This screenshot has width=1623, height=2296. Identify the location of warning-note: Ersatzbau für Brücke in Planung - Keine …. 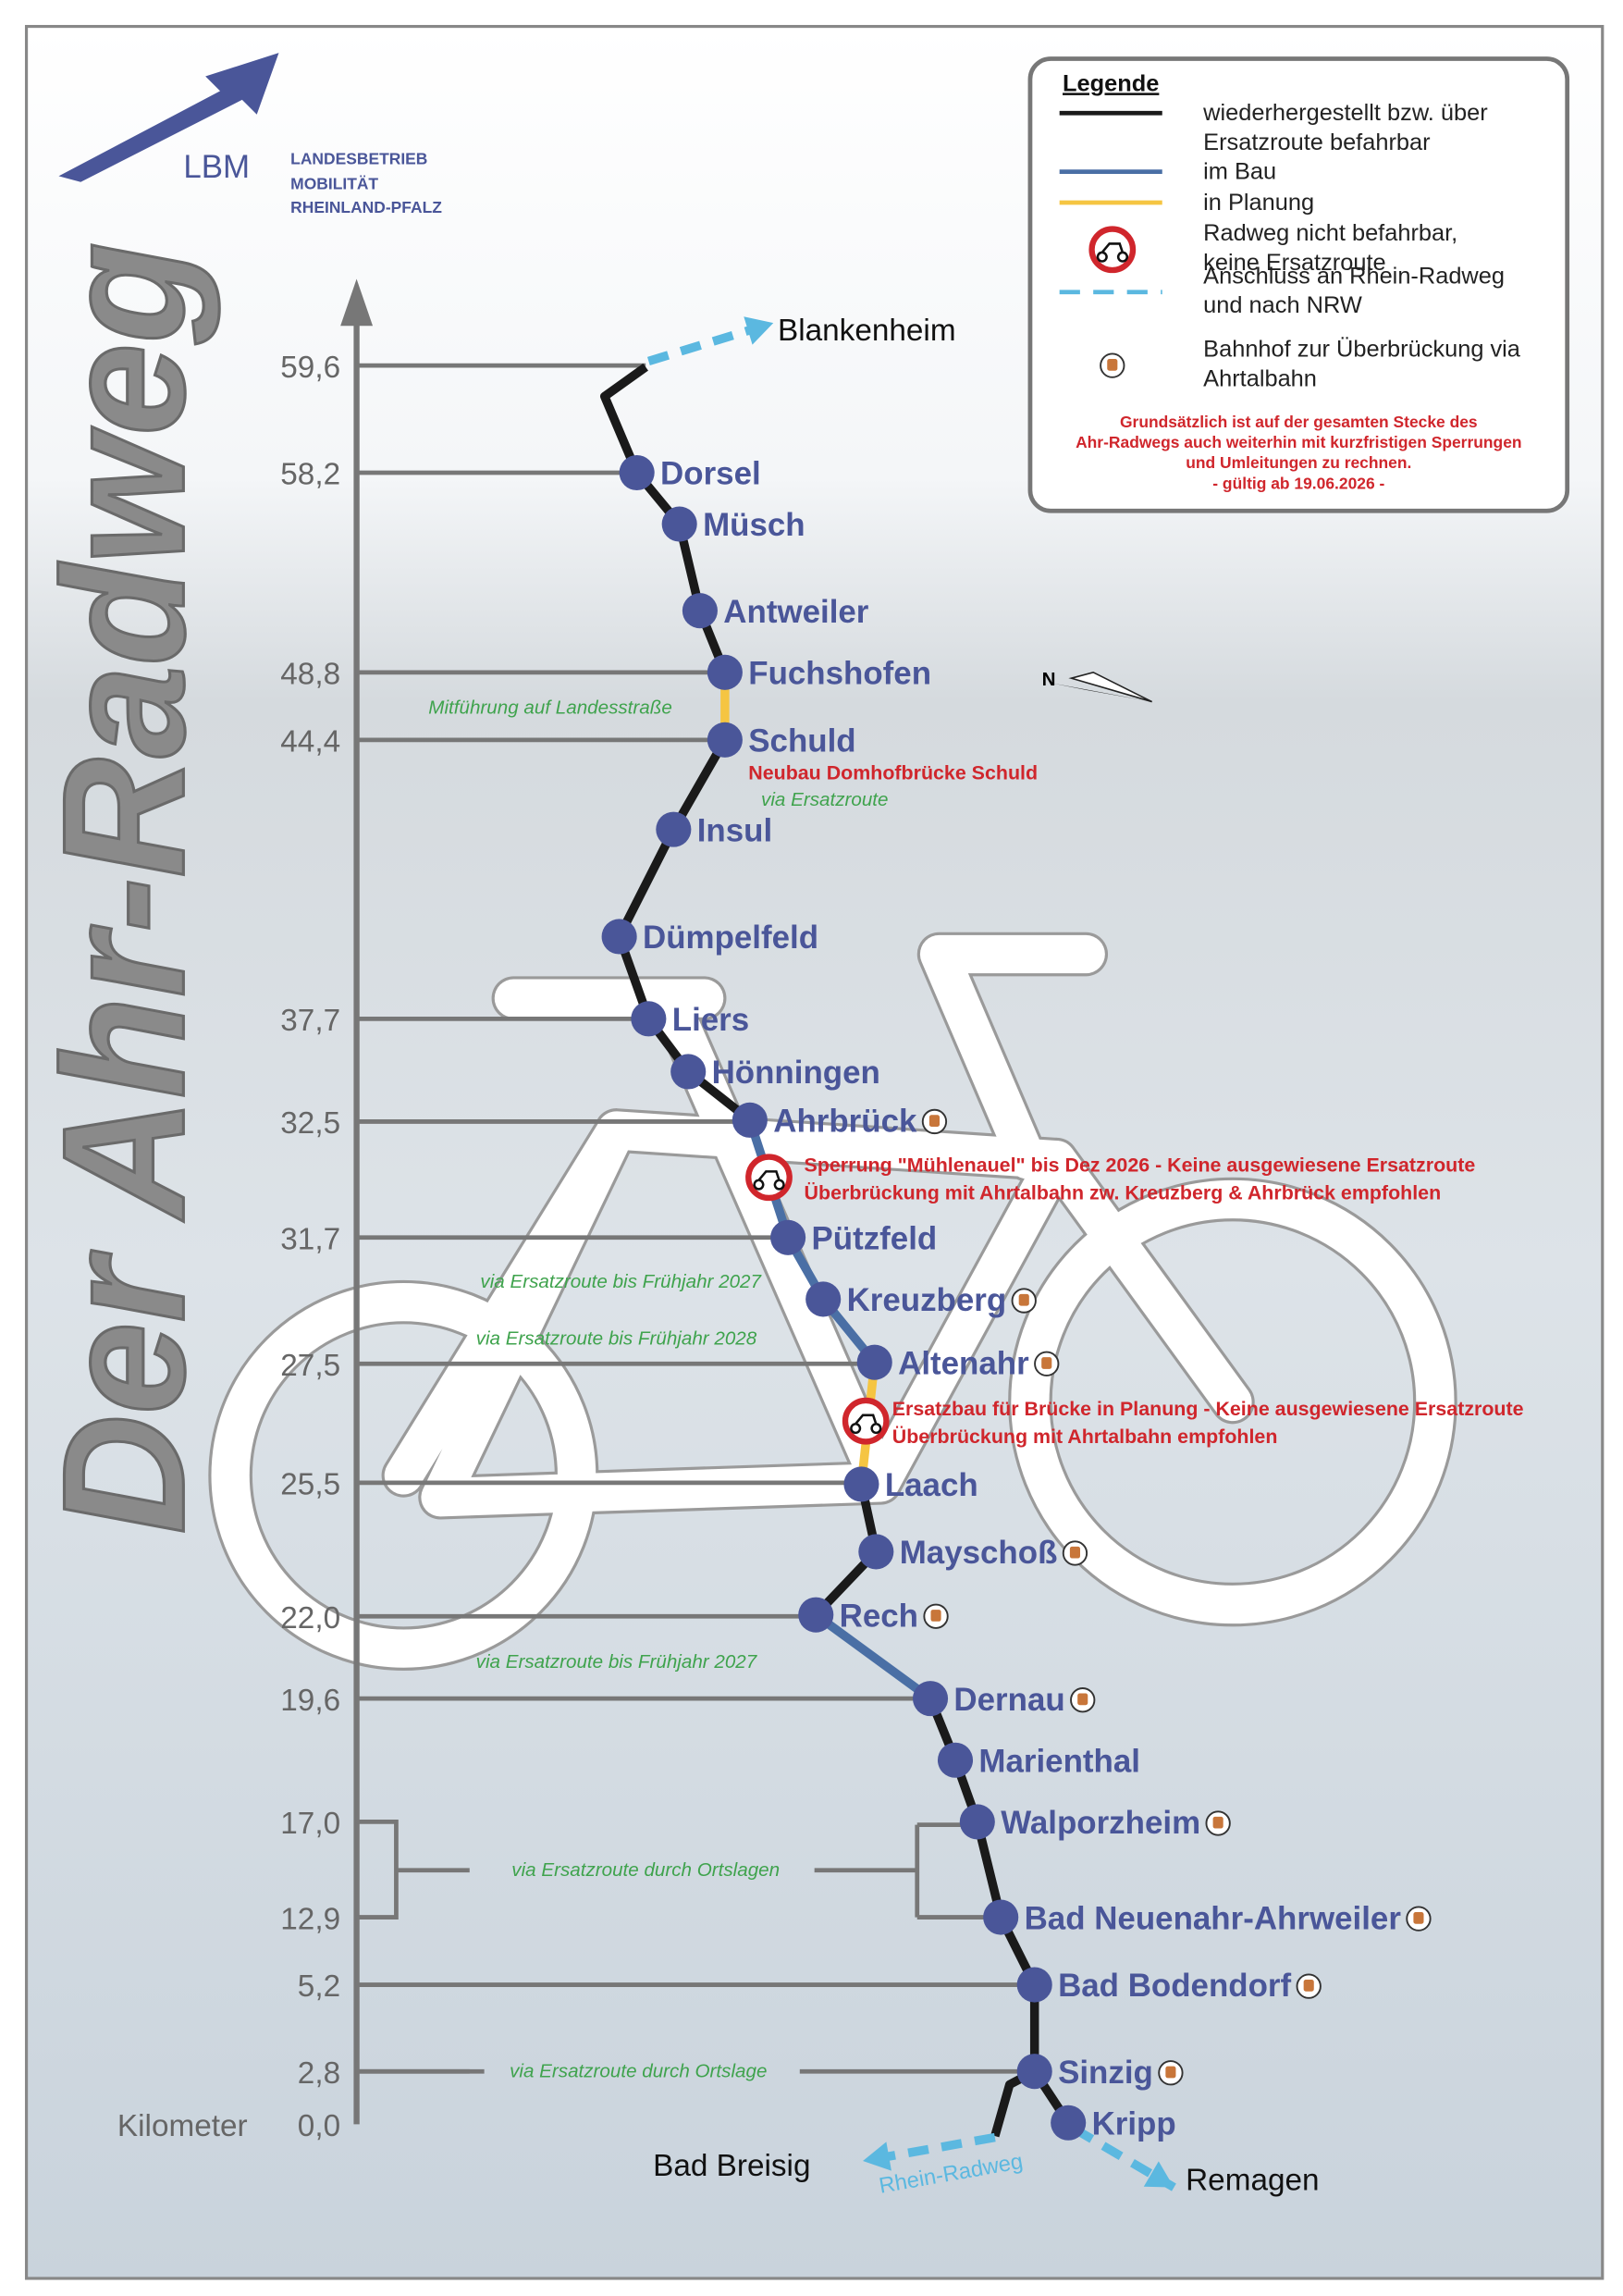
(1208, 1409).